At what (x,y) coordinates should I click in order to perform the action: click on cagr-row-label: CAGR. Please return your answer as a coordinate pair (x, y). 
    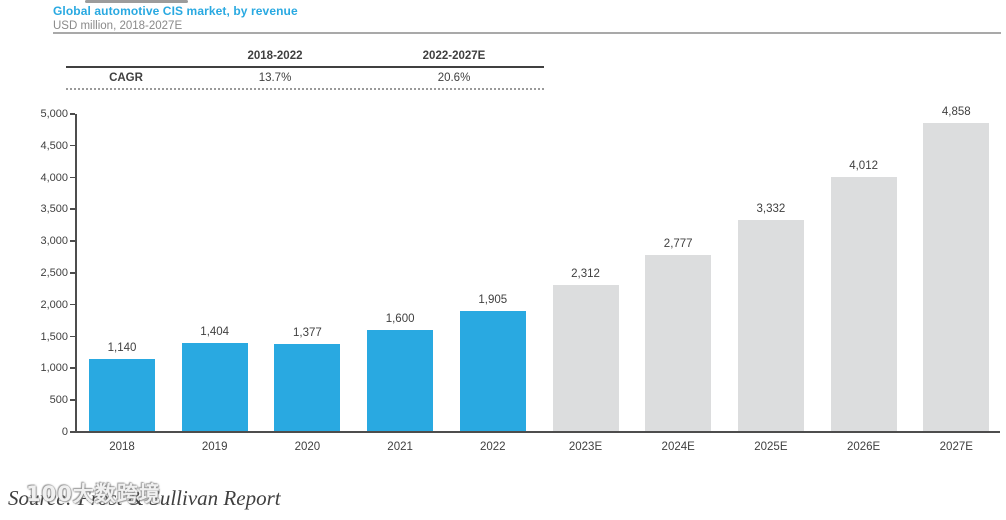
    Looking at the image, I should click on (126, 78).